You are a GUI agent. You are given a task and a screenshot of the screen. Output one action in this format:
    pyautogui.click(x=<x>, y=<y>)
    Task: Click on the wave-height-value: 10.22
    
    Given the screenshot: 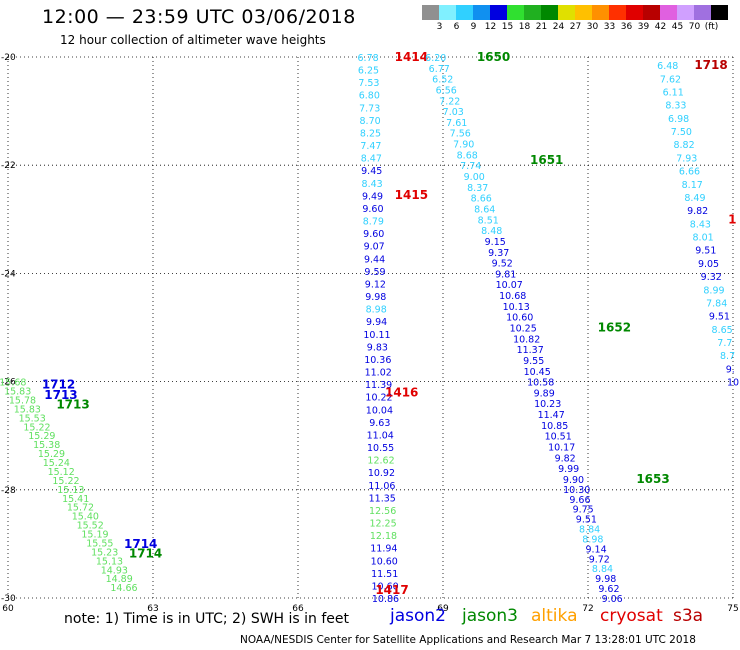 What is the action you would take?
    pyautogui.click(x=378, y=398)
    